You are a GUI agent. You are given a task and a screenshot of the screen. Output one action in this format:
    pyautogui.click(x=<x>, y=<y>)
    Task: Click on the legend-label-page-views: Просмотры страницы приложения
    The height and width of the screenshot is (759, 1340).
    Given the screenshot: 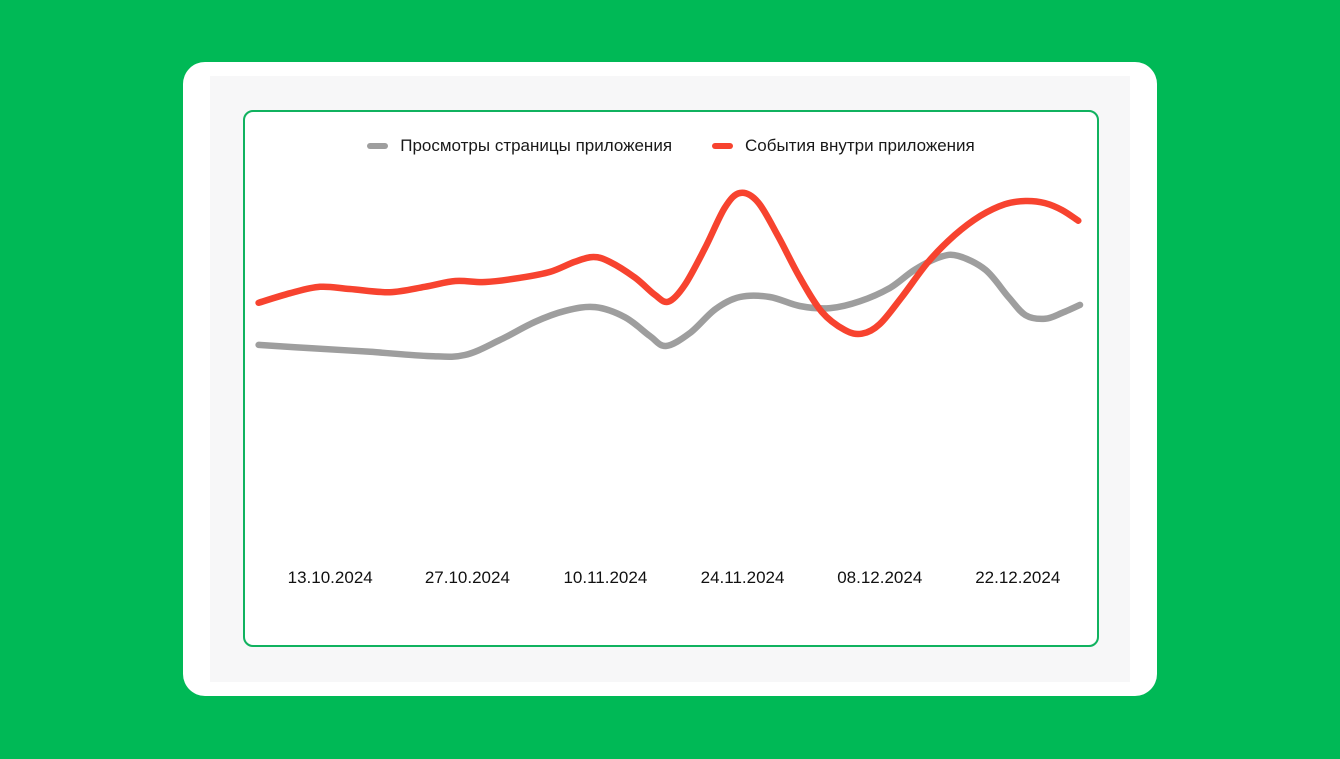 What is the action you would take?
    pyautogui.click(x=536, y=145)
    